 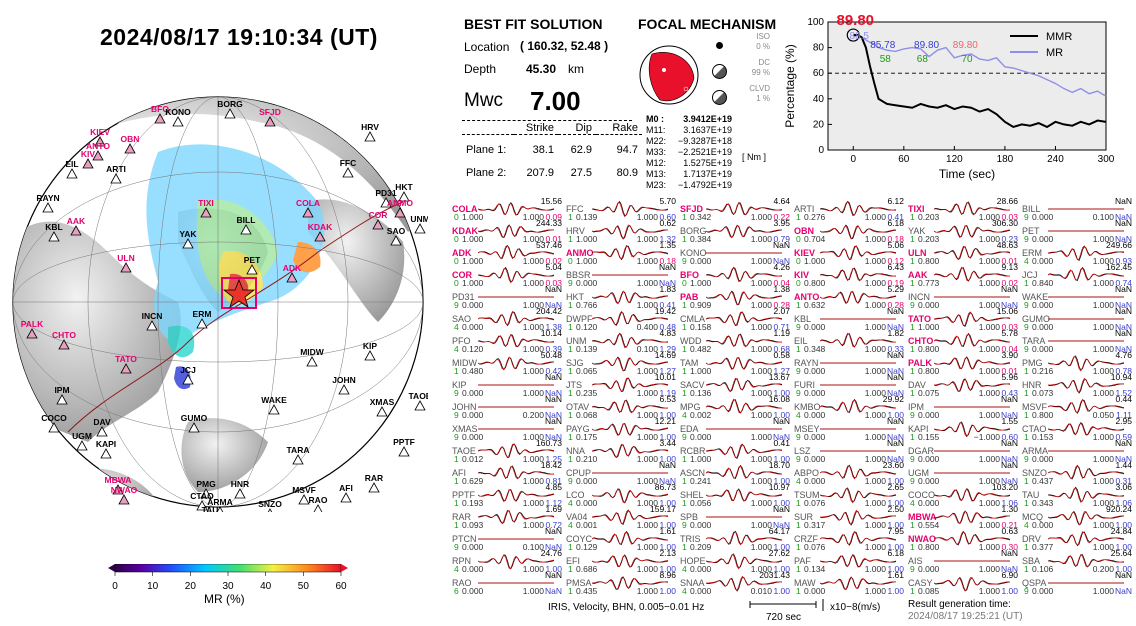 What do you see at coordinates (917, 385) in the screenshot?
I see `station-name: DAV` at bounding box center [917, 385].